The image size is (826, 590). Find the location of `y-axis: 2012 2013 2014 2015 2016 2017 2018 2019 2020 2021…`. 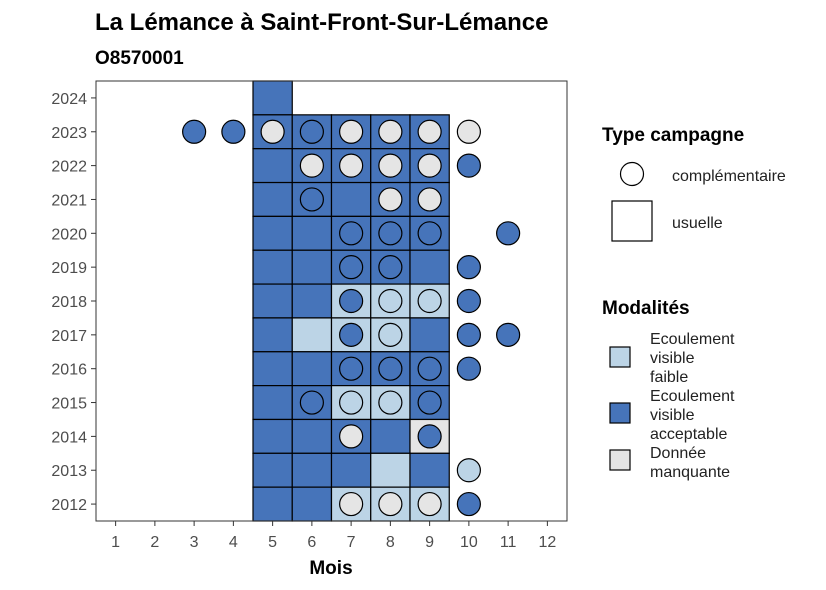

y-axis: 2012 2013 2014 2015 2016 2017 2018 2019 2020 2021… is located at coordinates (73, 302).